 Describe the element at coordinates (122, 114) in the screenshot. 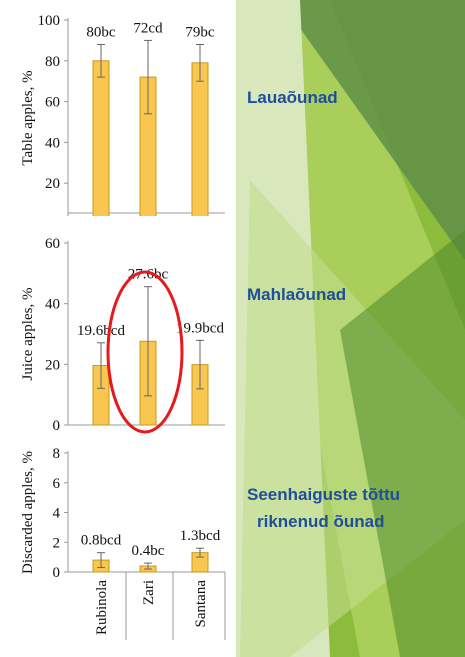

I see `chart: Table apples, %02040608010080bc72cd79bc` at that location.